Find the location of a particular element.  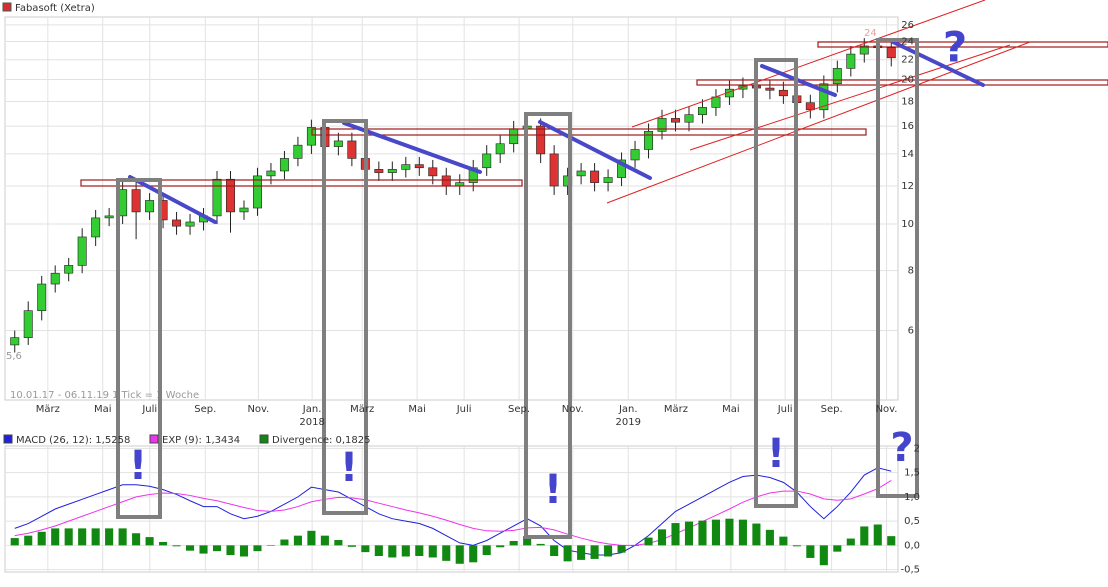

y-tick-label: 20 is located at coordinates (907, 80).